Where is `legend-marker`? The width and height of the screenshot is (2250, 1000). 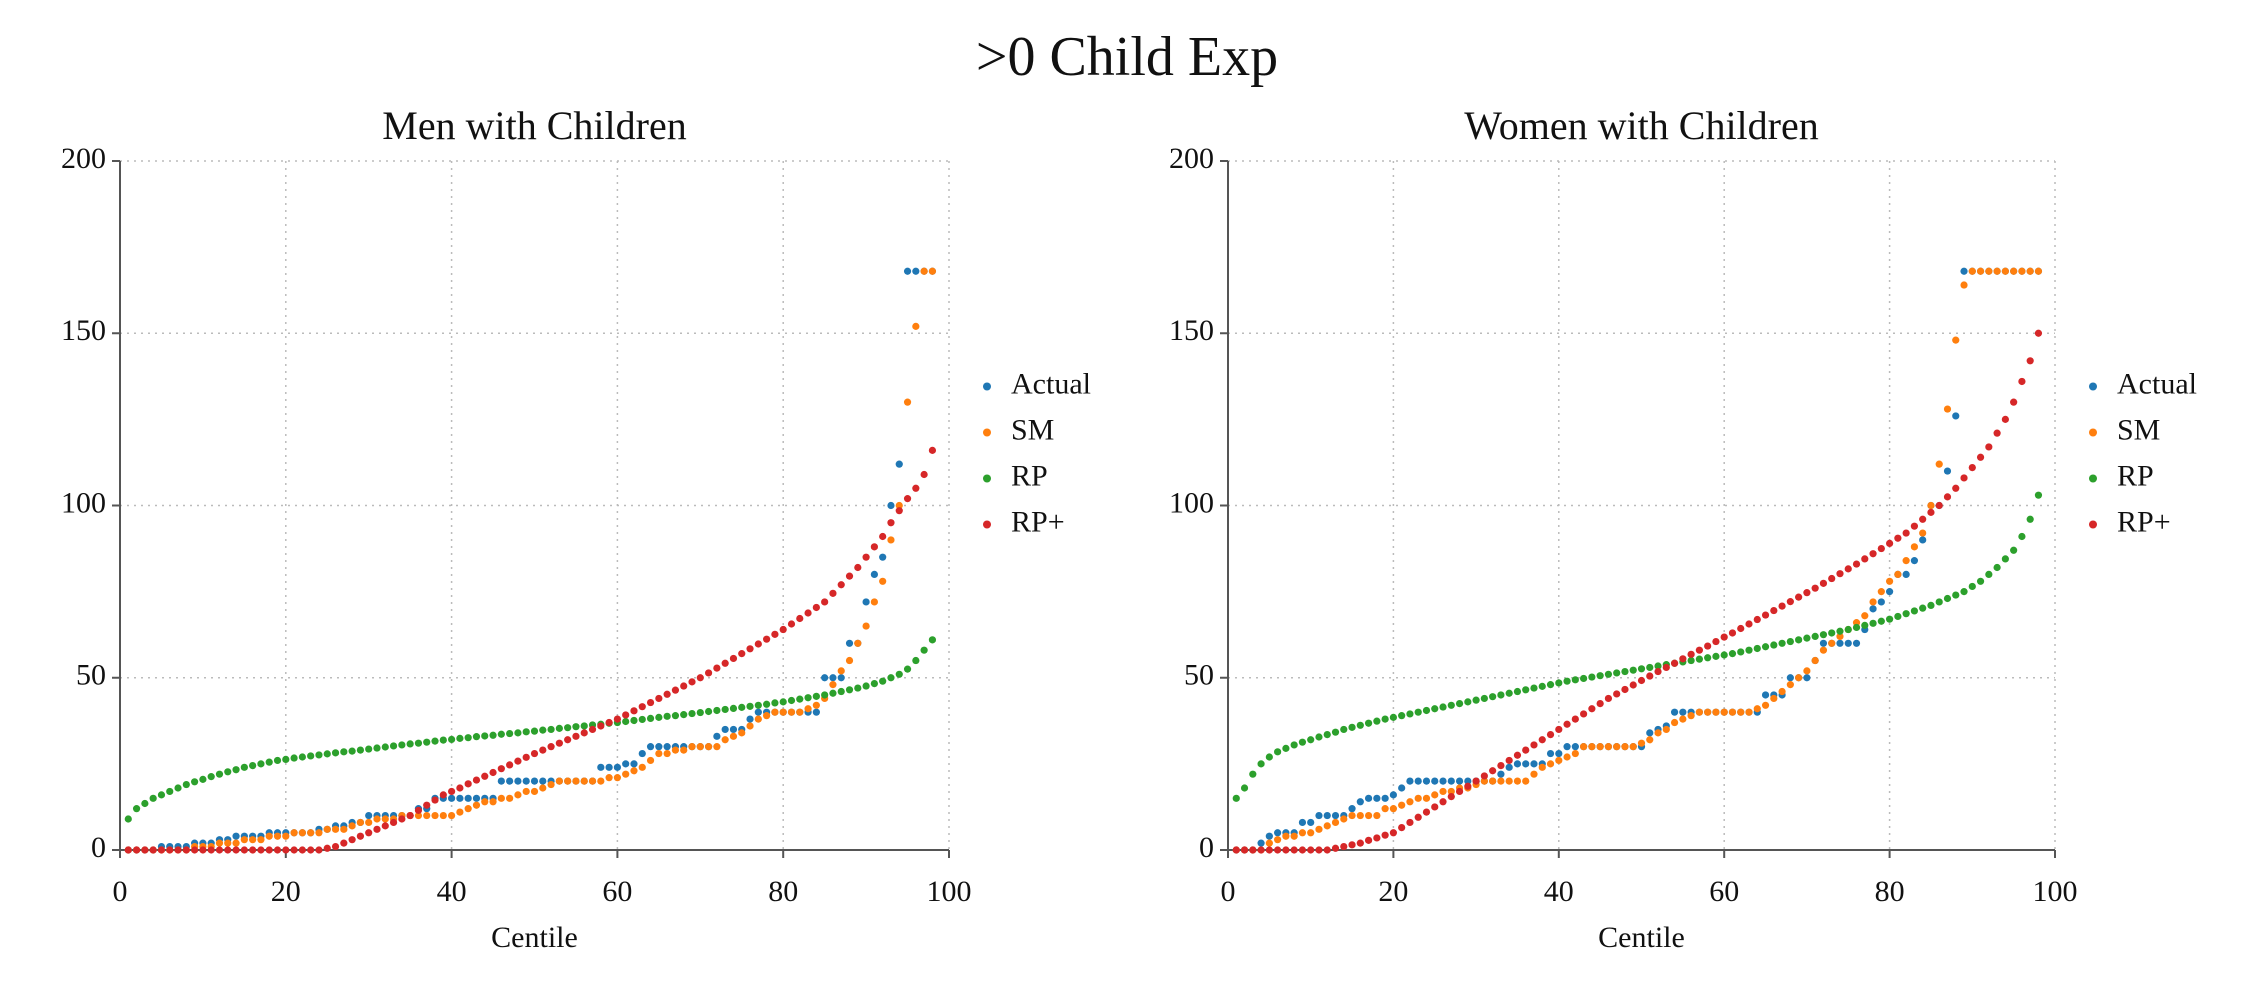
legend-marker is located at coordinates (987, 524).